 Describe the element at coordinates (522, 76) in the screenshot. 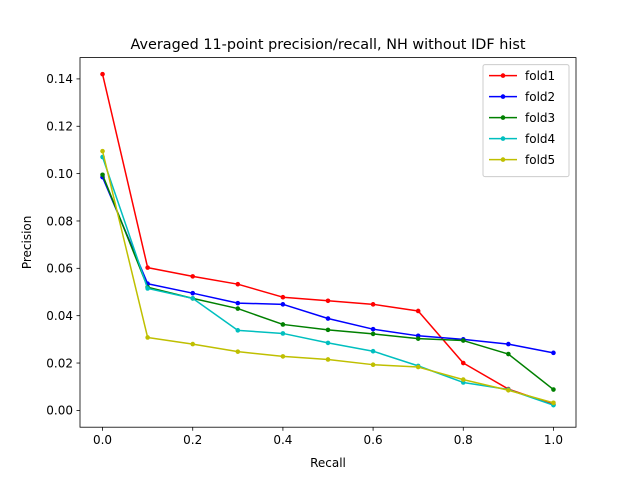

I see `legend-item-fold1: fold1` at that location.